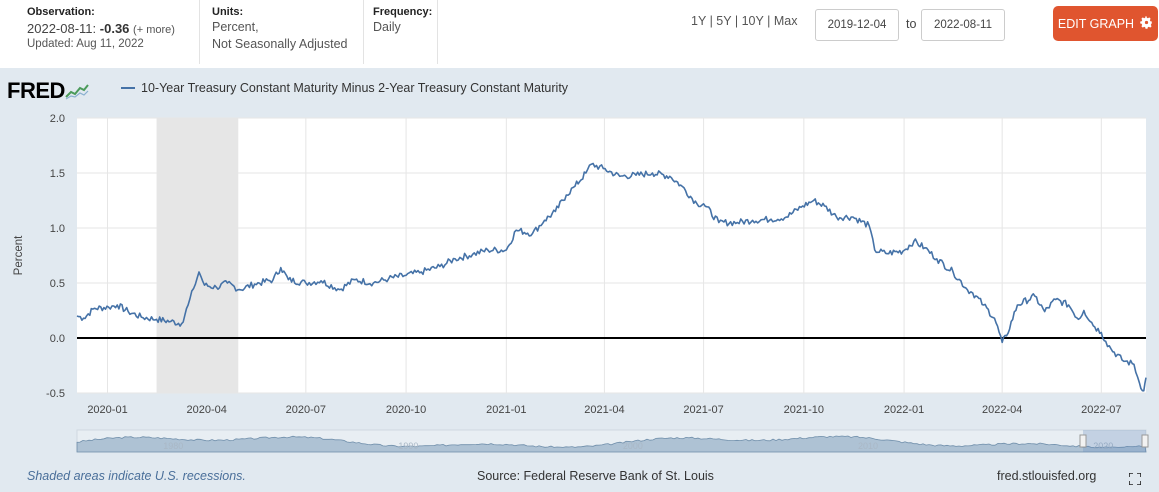 Image resolution: width=1159 pixels, height=492 pixels. What do you see at coordinates (173, 446) in the screenshot?
I see `navigator-tick-label: 1980` at bounding box center [173, 446].